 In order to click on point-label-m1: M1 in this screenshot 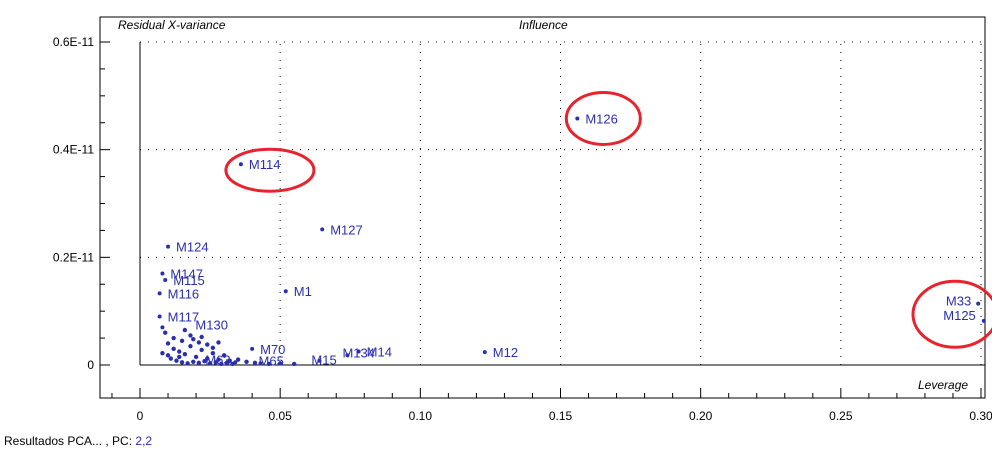, I will do `click(303, 291)`.